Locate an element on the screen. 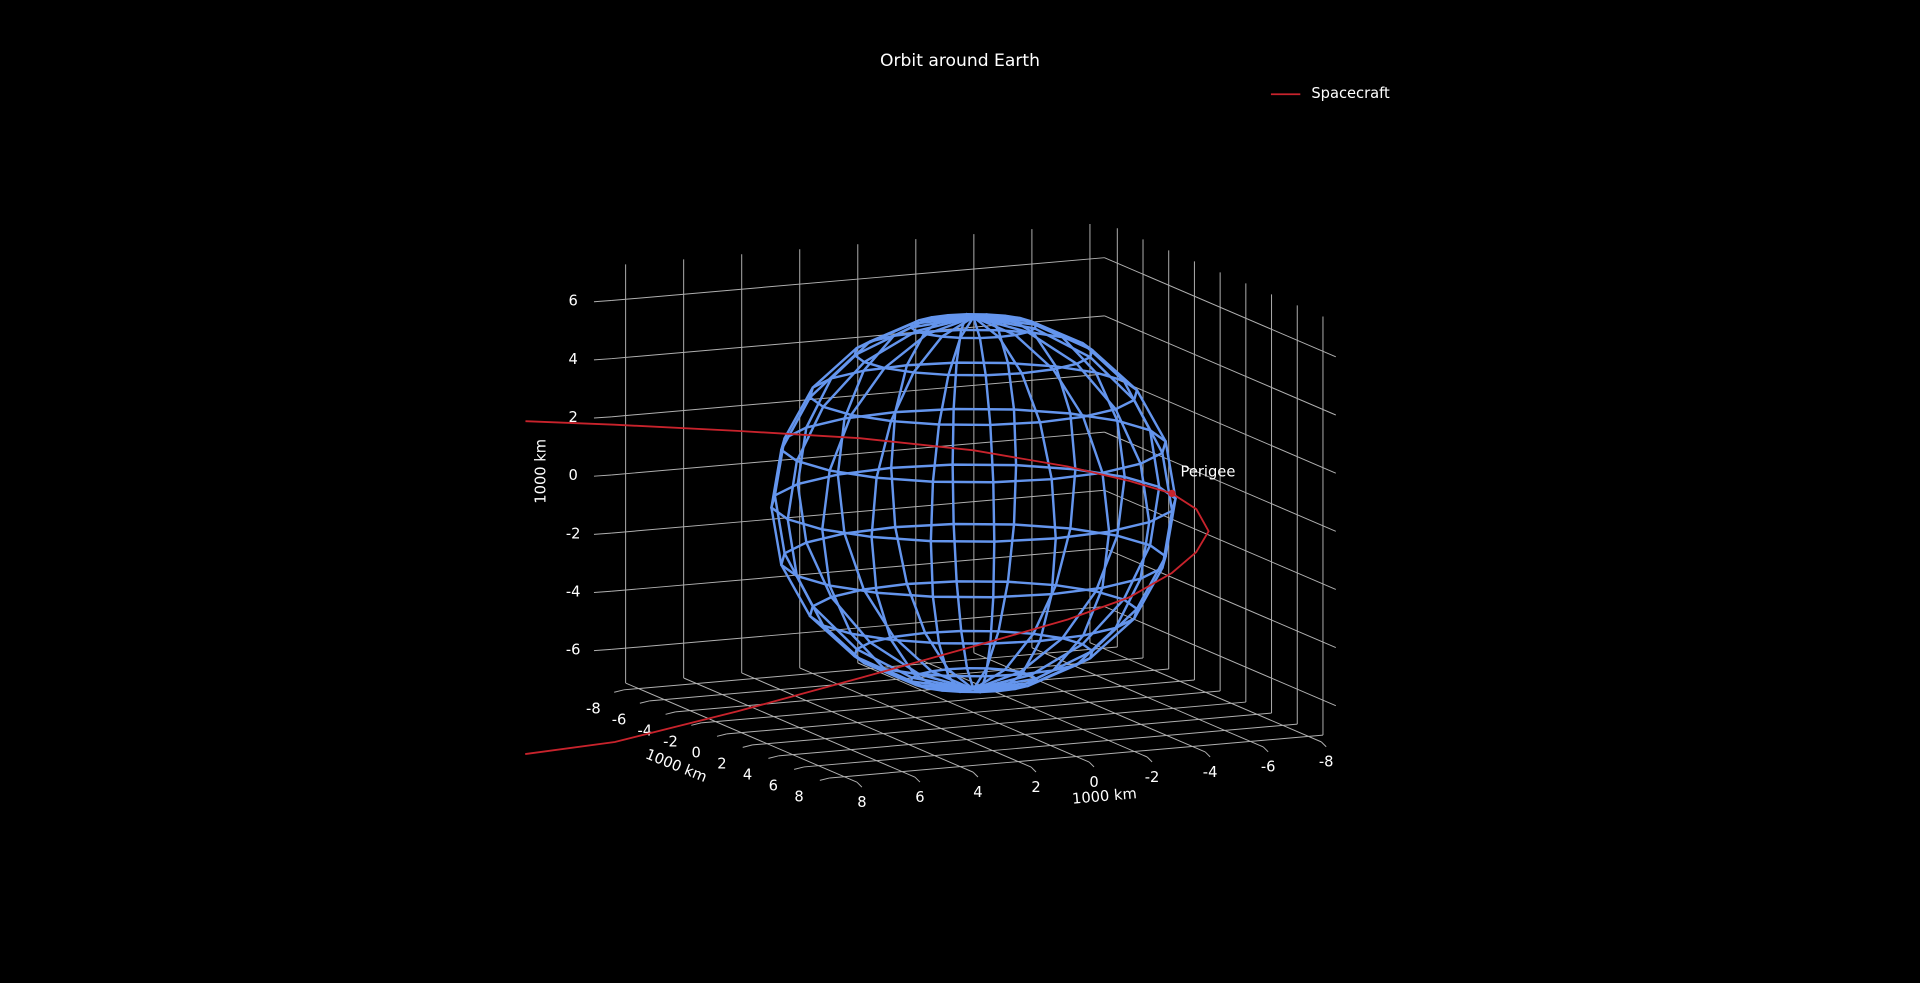 The height and width of the screenshot is (983, 1920). z-tick-label: 0 is located at coordinates (572, 475).